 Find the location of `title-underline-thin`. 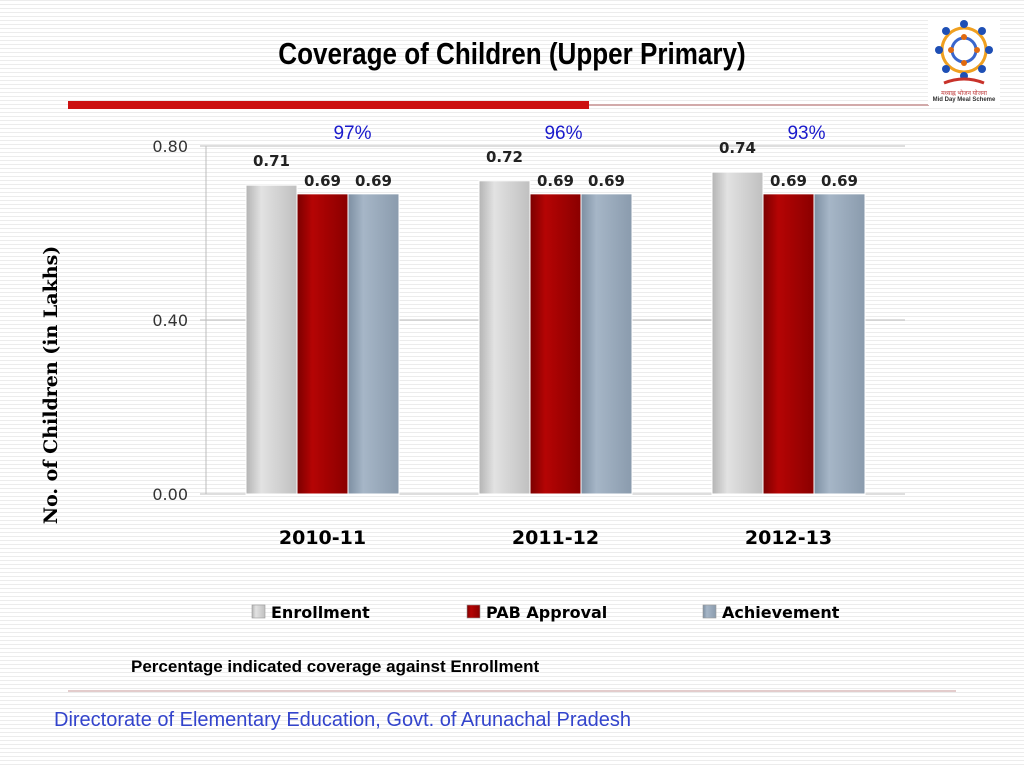

title-underline-thin is located at coordinates (759, 105).